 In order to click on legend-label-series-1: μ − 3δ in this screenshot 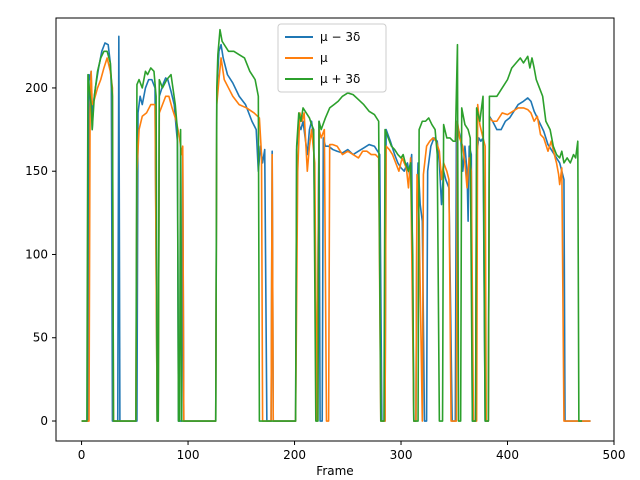, I will do `click(340, 37)`.